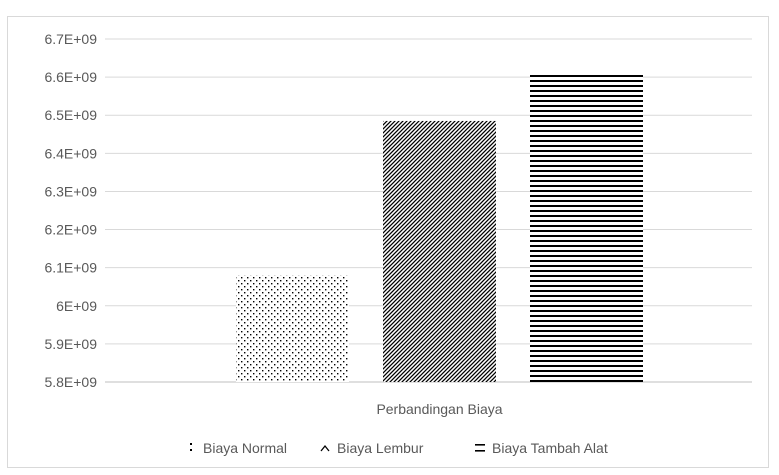  I want to click on bar-biaya-lembur, so click(439, 251).